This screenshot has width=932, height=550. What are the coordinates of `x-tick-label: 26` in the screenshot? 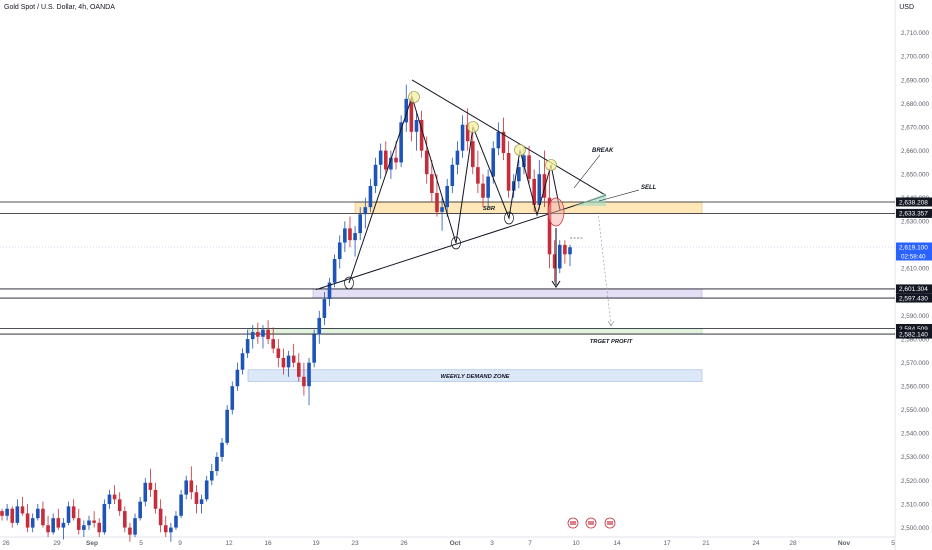 It's located at (404, 543).